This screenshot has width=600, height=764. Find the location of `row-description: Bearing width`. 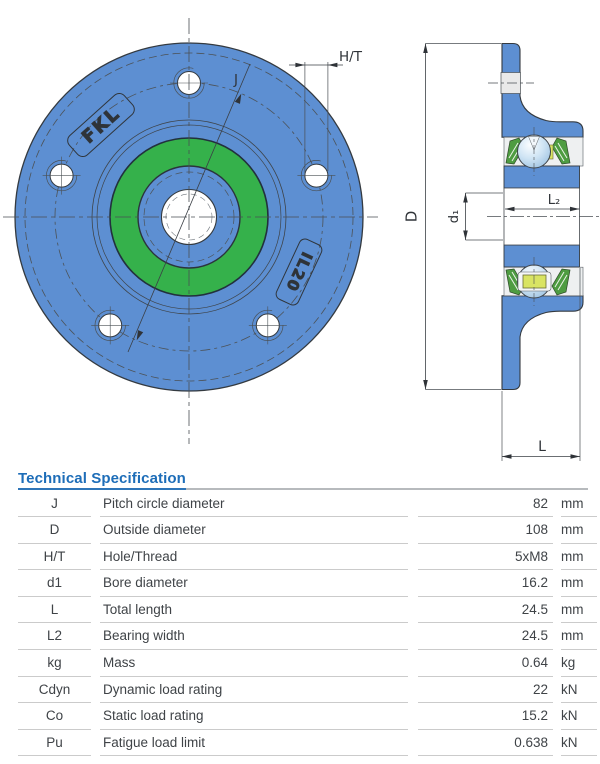

row-description: Bearing width is located at coordinates (254, 637).